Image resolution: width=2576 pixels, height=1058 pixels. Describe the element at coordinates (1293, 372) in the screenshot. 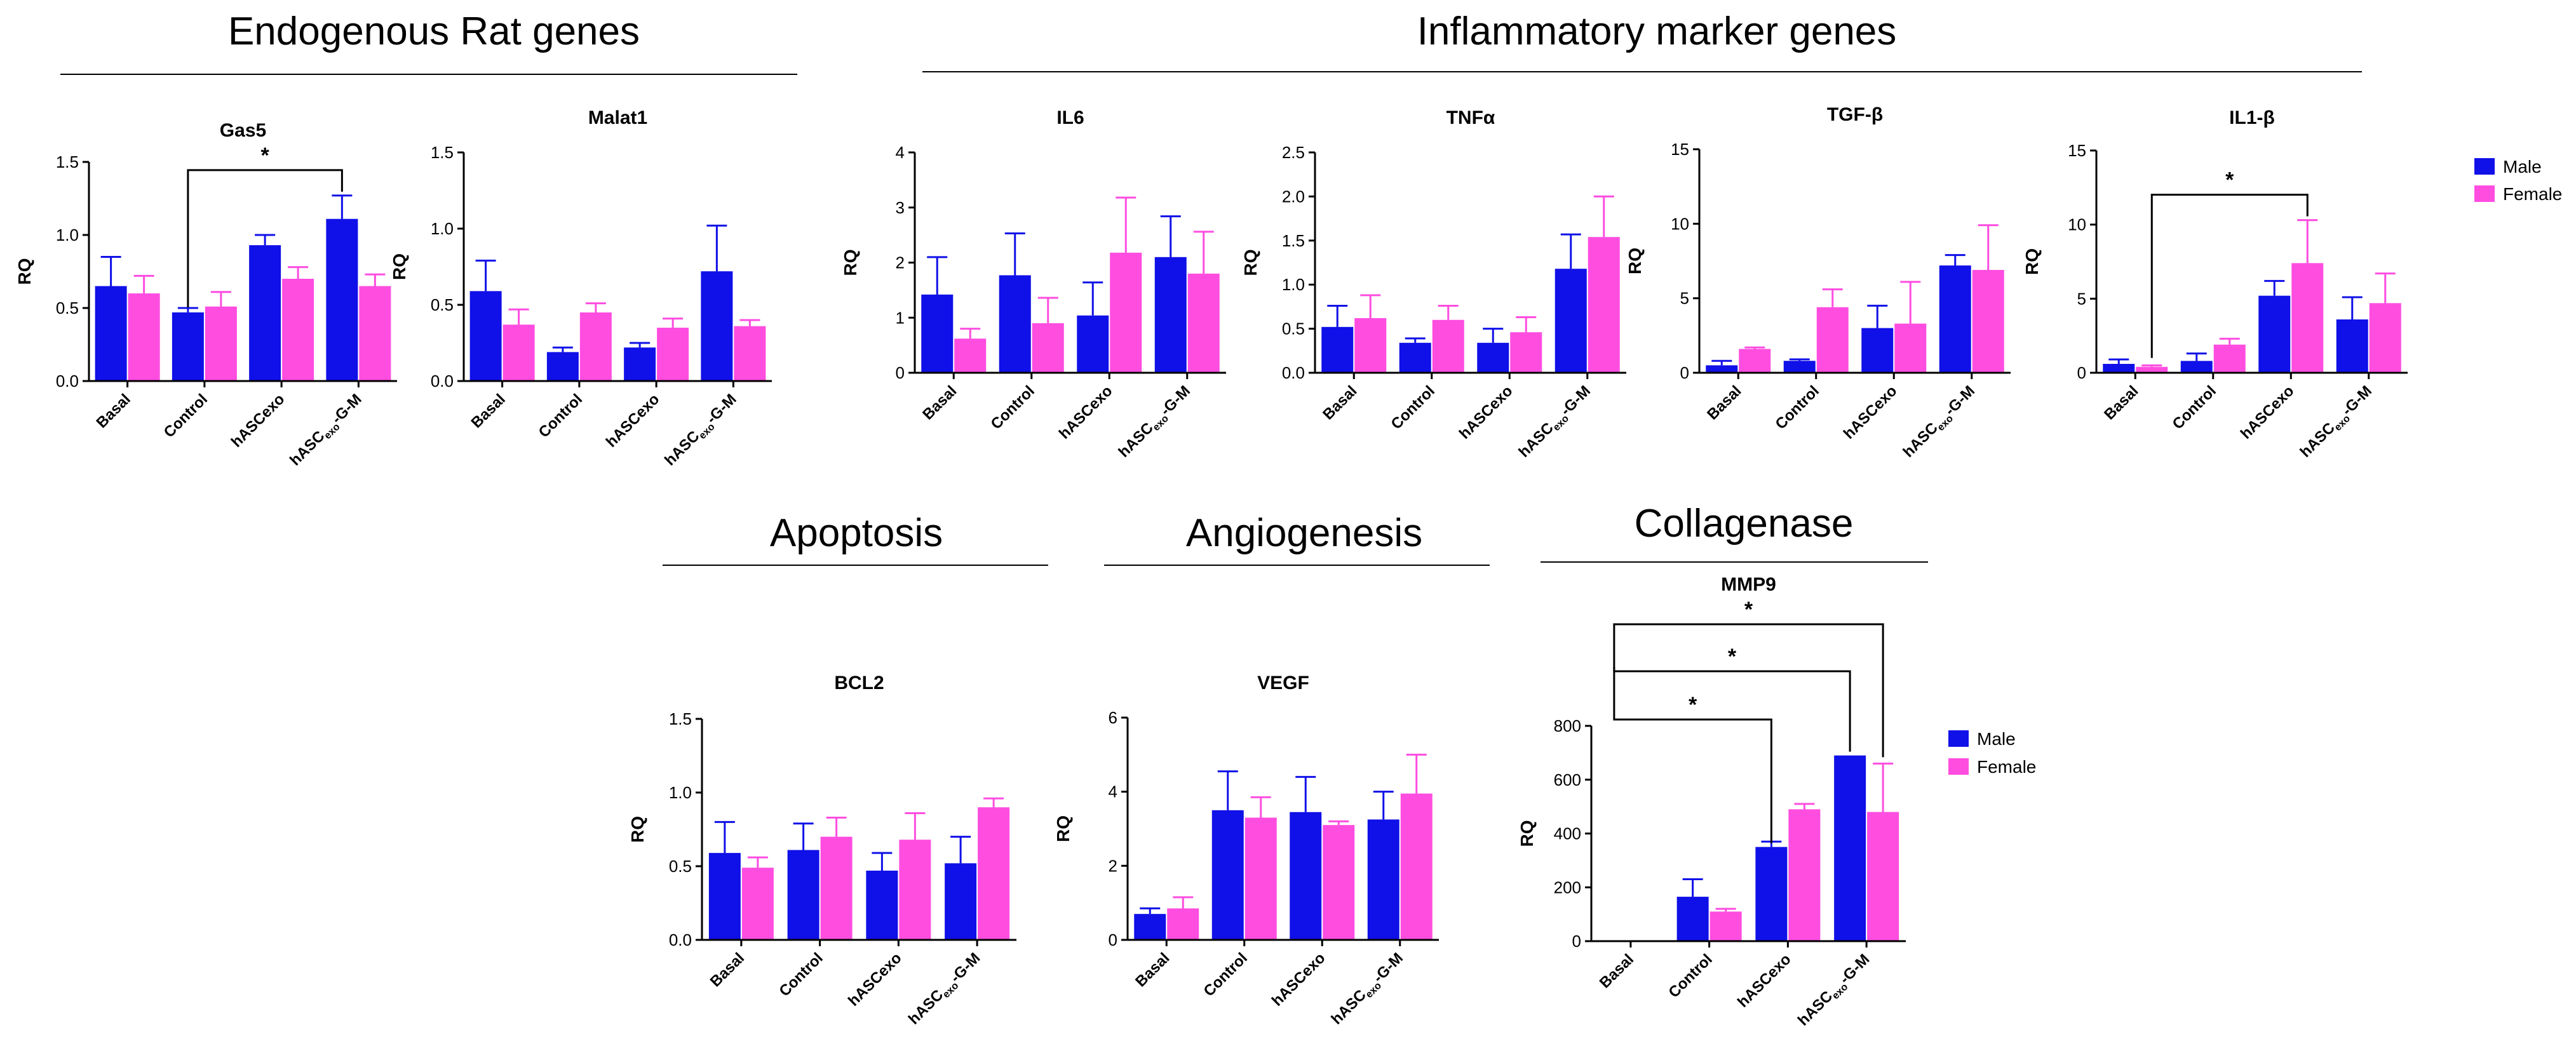

I see `tnfa-ytick-label-0: 0.0` at that location.